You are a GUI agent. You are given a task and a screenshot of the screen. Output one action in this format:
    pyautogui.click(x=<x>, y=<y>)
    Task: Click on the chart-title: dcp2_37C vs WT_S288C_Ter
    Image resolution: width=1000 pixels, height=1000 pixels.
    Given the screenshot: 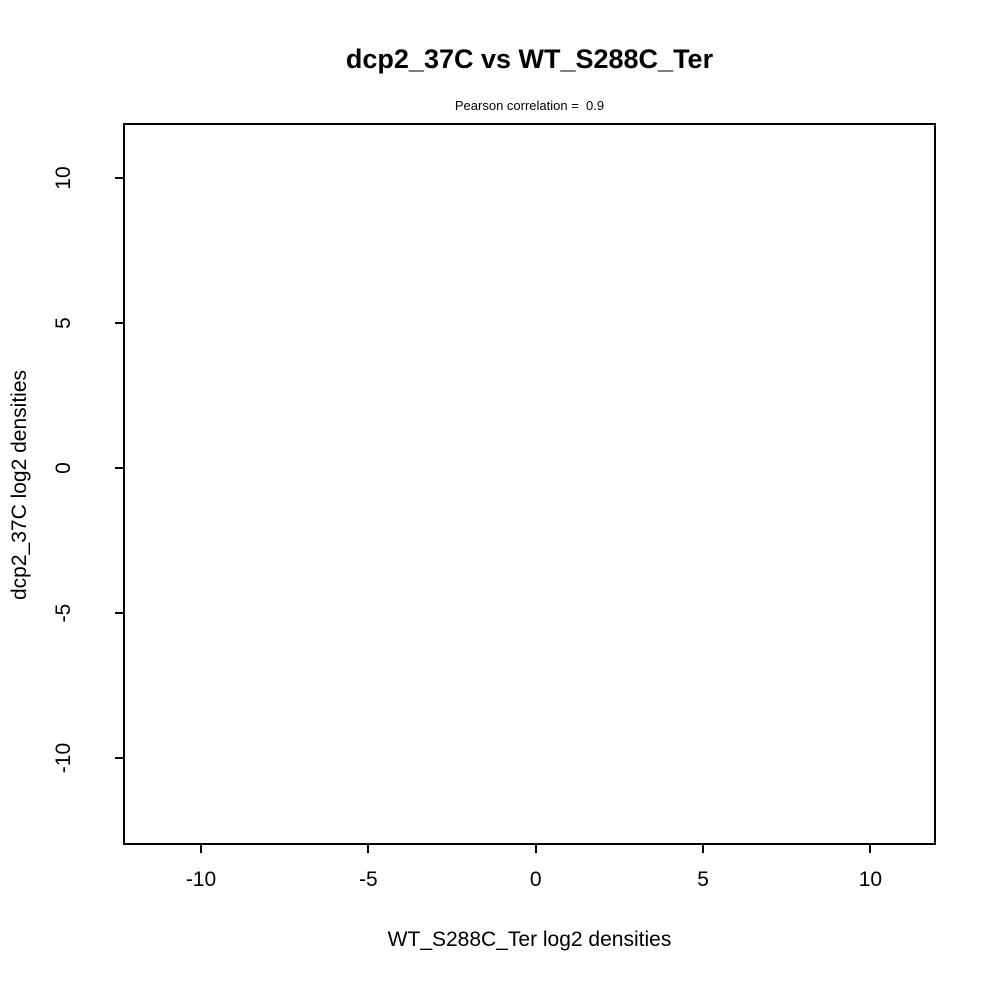 What is the action you would take?
    pyautogui.click(x=529, y=59)
    